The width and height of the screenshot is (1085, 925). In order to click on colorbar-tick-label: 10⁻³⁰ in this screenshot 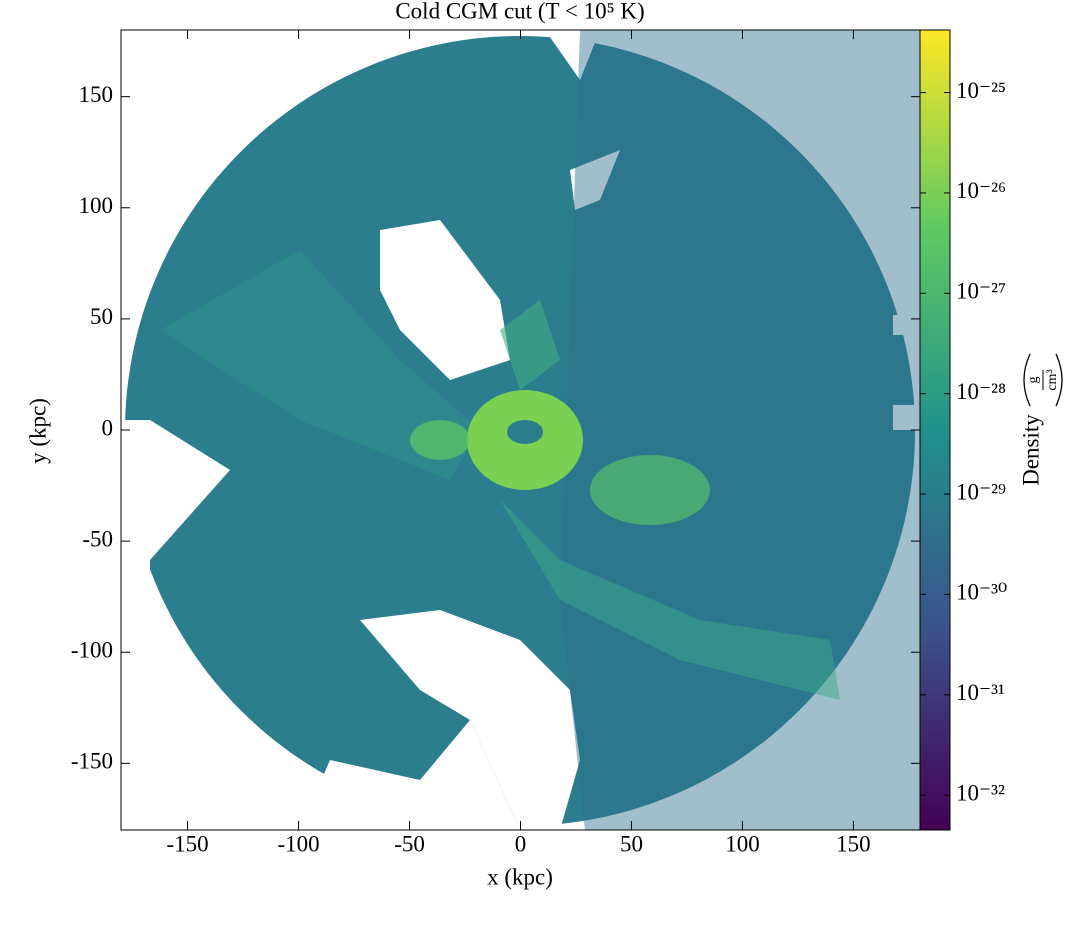, I will do `click(981, 592)`.